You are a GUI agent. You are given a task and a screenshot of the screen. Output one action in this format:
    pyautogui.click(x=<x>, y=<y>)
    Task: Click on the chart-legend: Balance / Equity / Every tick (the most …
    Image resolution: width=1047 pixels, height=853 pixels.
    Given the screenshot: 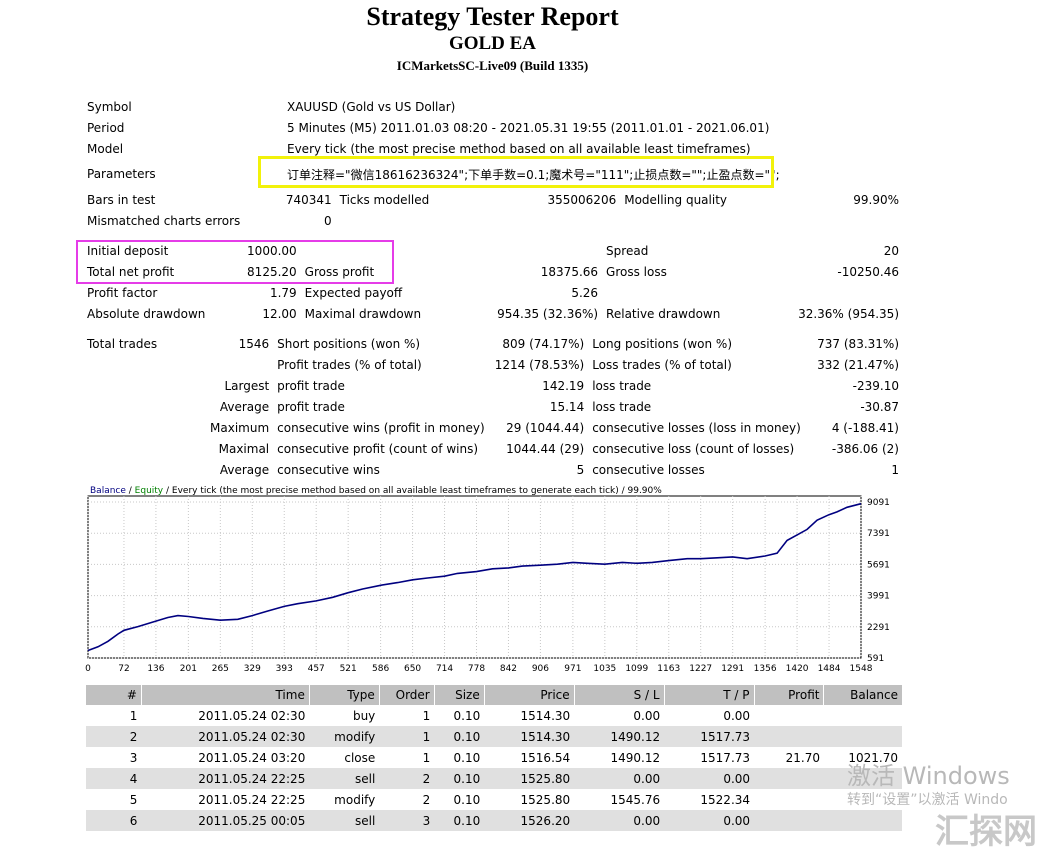 What is the action you would take?
    pyautogui.click(x=376, y=491)
    